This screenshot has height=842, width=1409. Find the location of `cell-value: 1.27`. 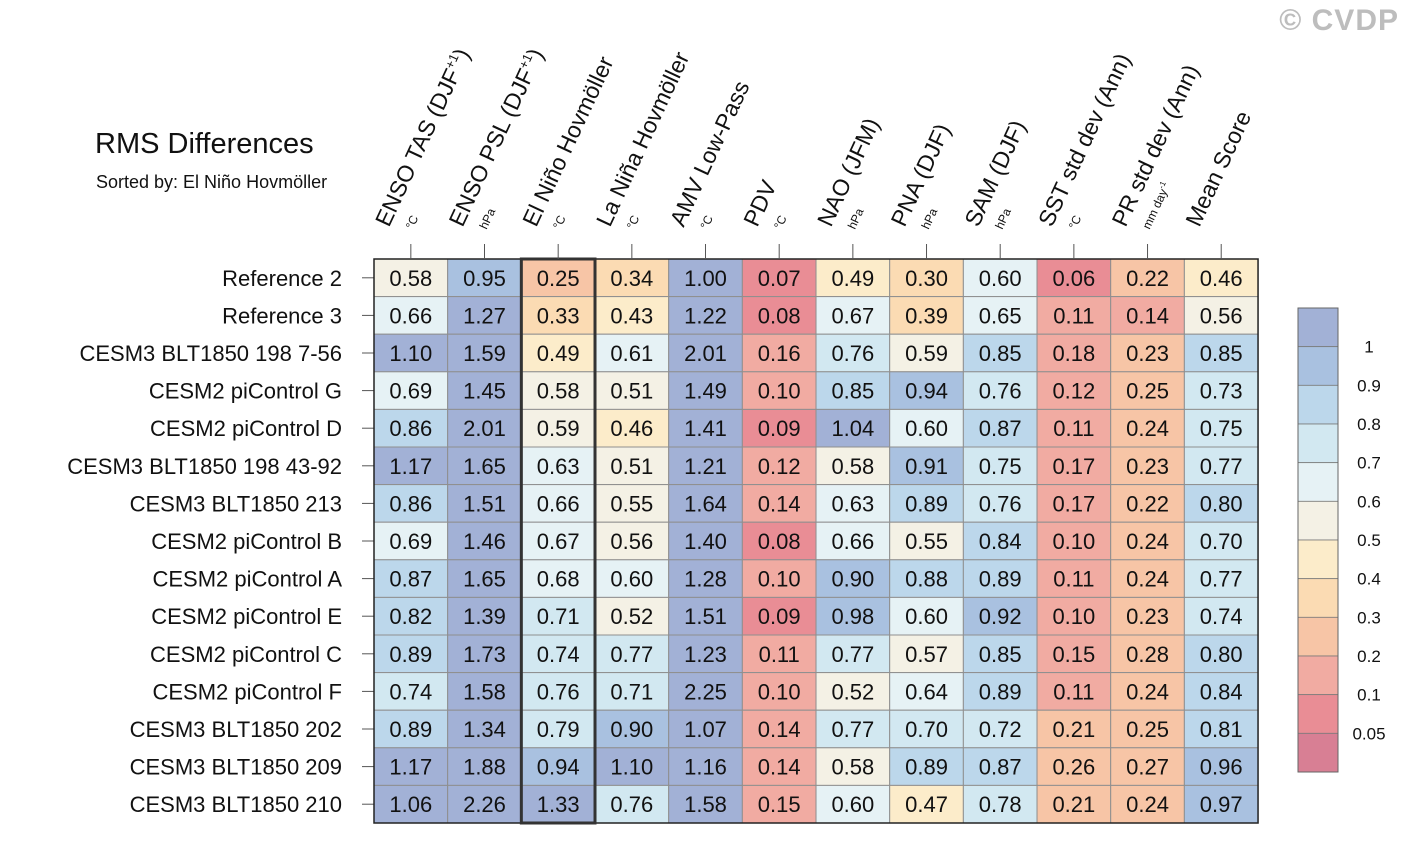

cell-value: 1.27 is located at coordinates (484, 315).